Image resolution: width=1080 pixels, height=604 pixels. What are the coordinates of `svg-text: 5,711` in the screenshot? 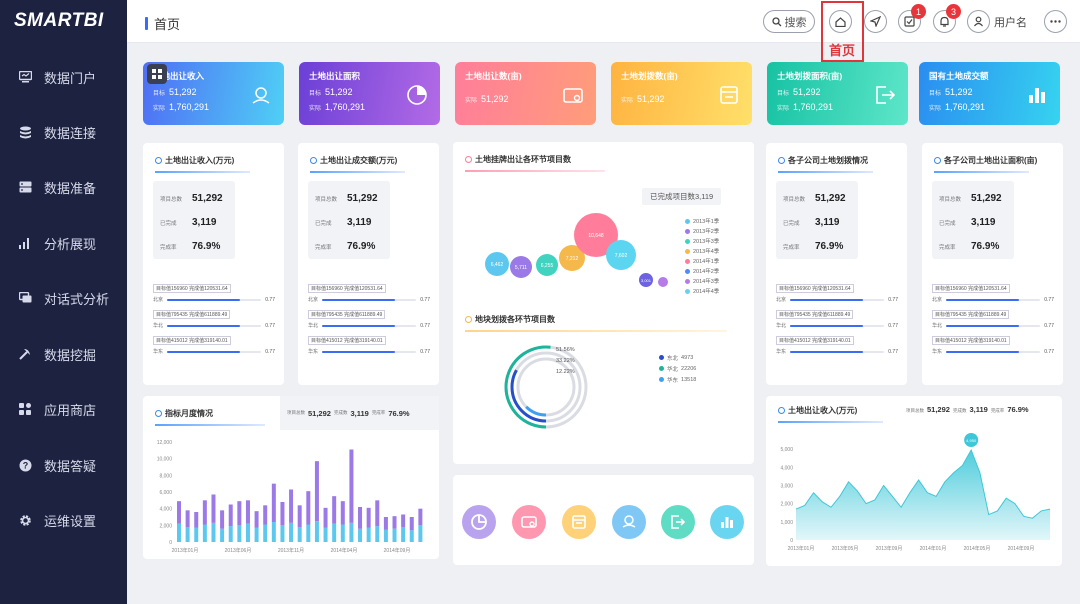 It's located at (521, 268).